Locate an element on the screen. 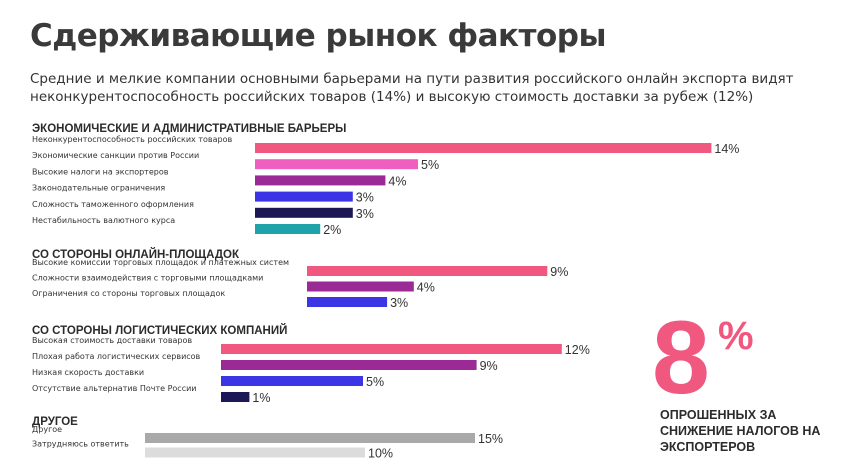  group-header: ДРУГОЕ is located at coordinates (55, 422).